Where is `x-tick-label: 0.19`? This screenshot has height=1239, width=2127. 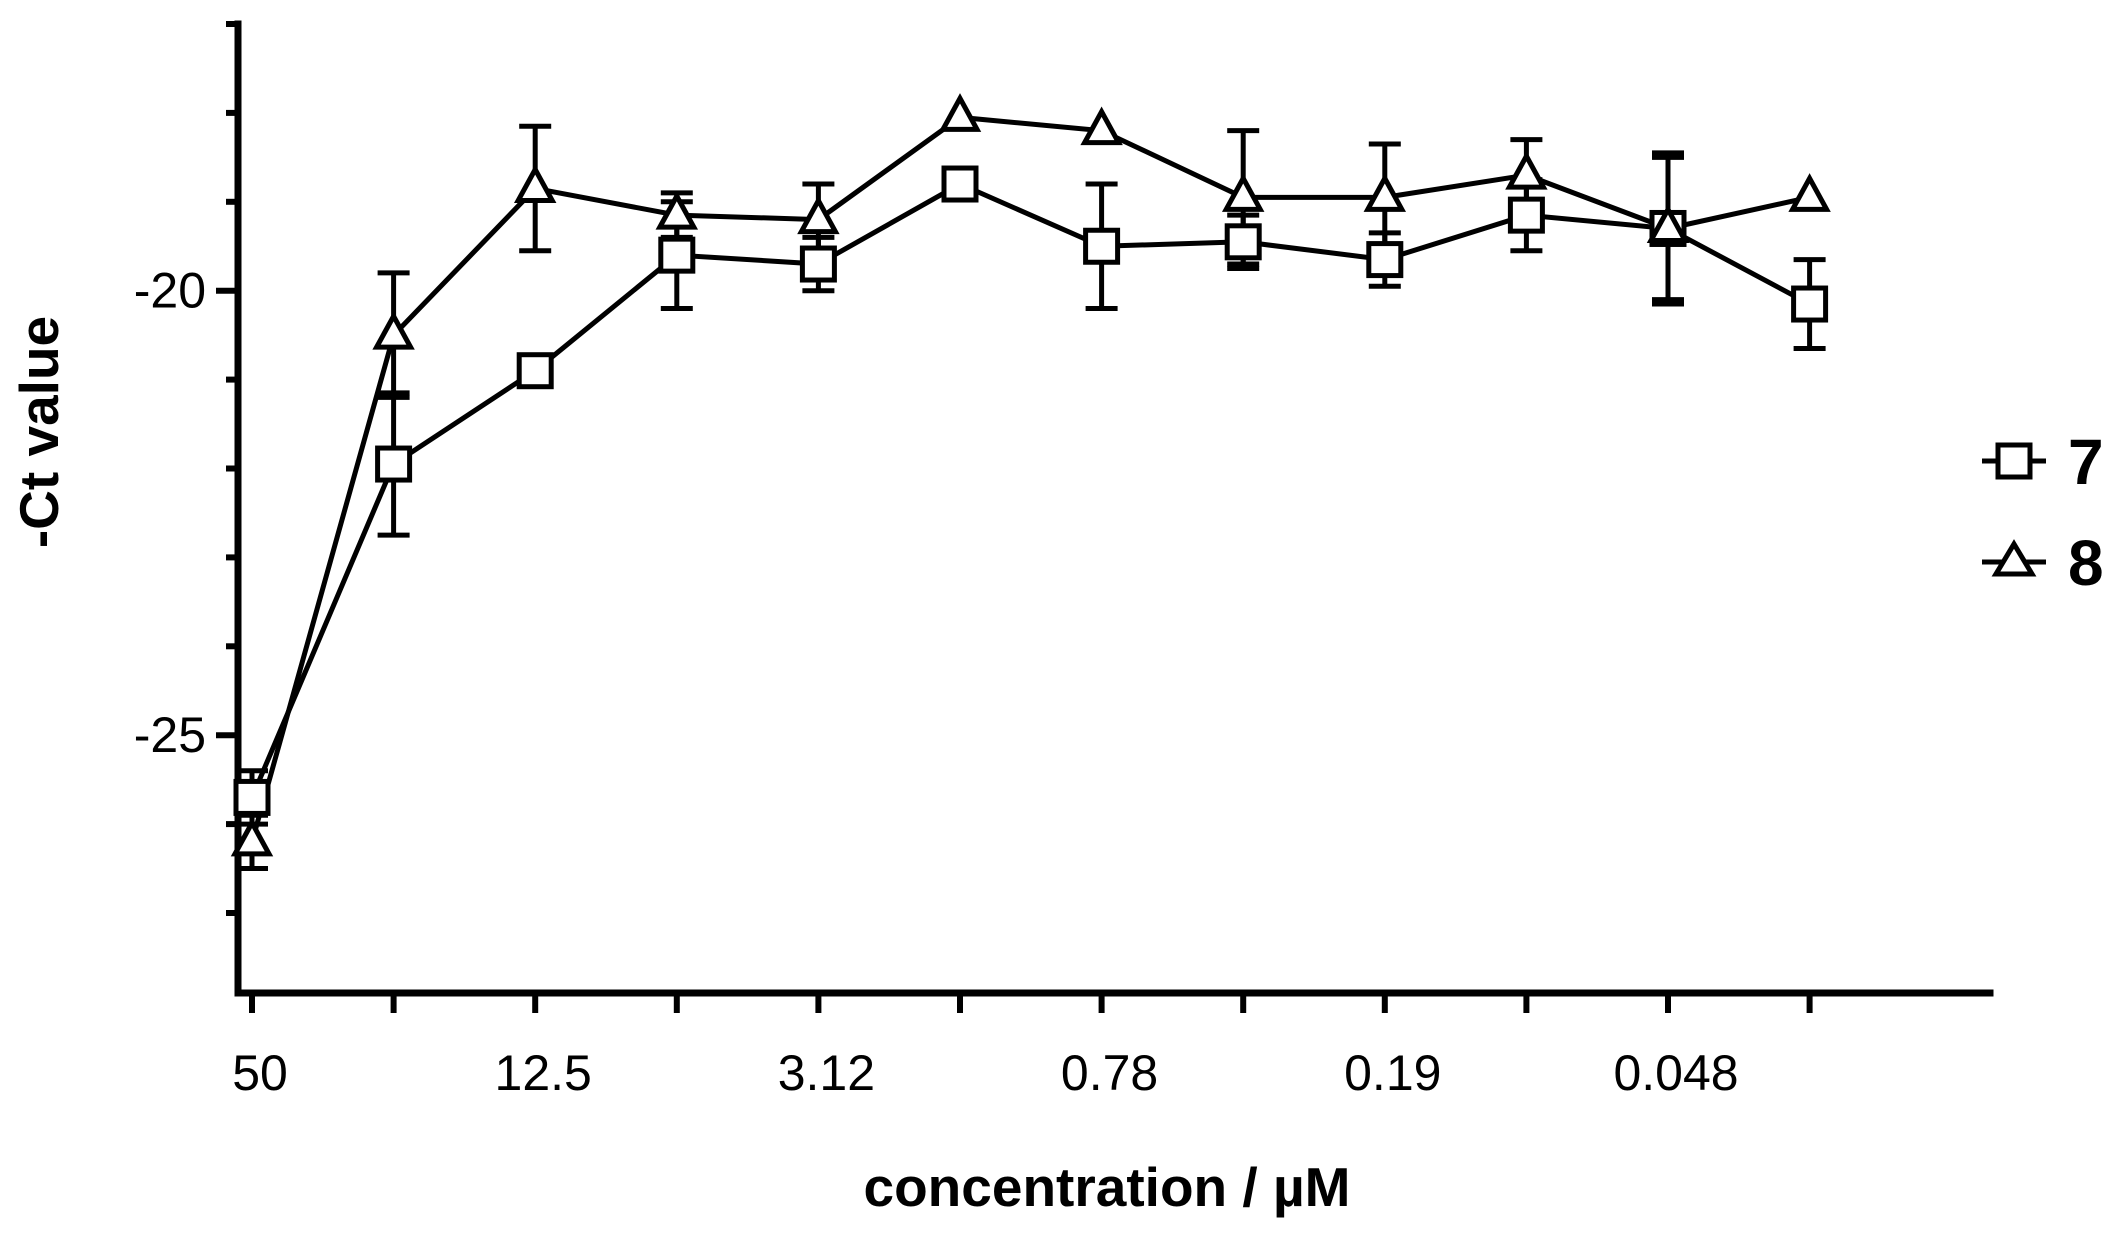 x-tick-label: 0.19 is located at coordinates (1392, 1073).